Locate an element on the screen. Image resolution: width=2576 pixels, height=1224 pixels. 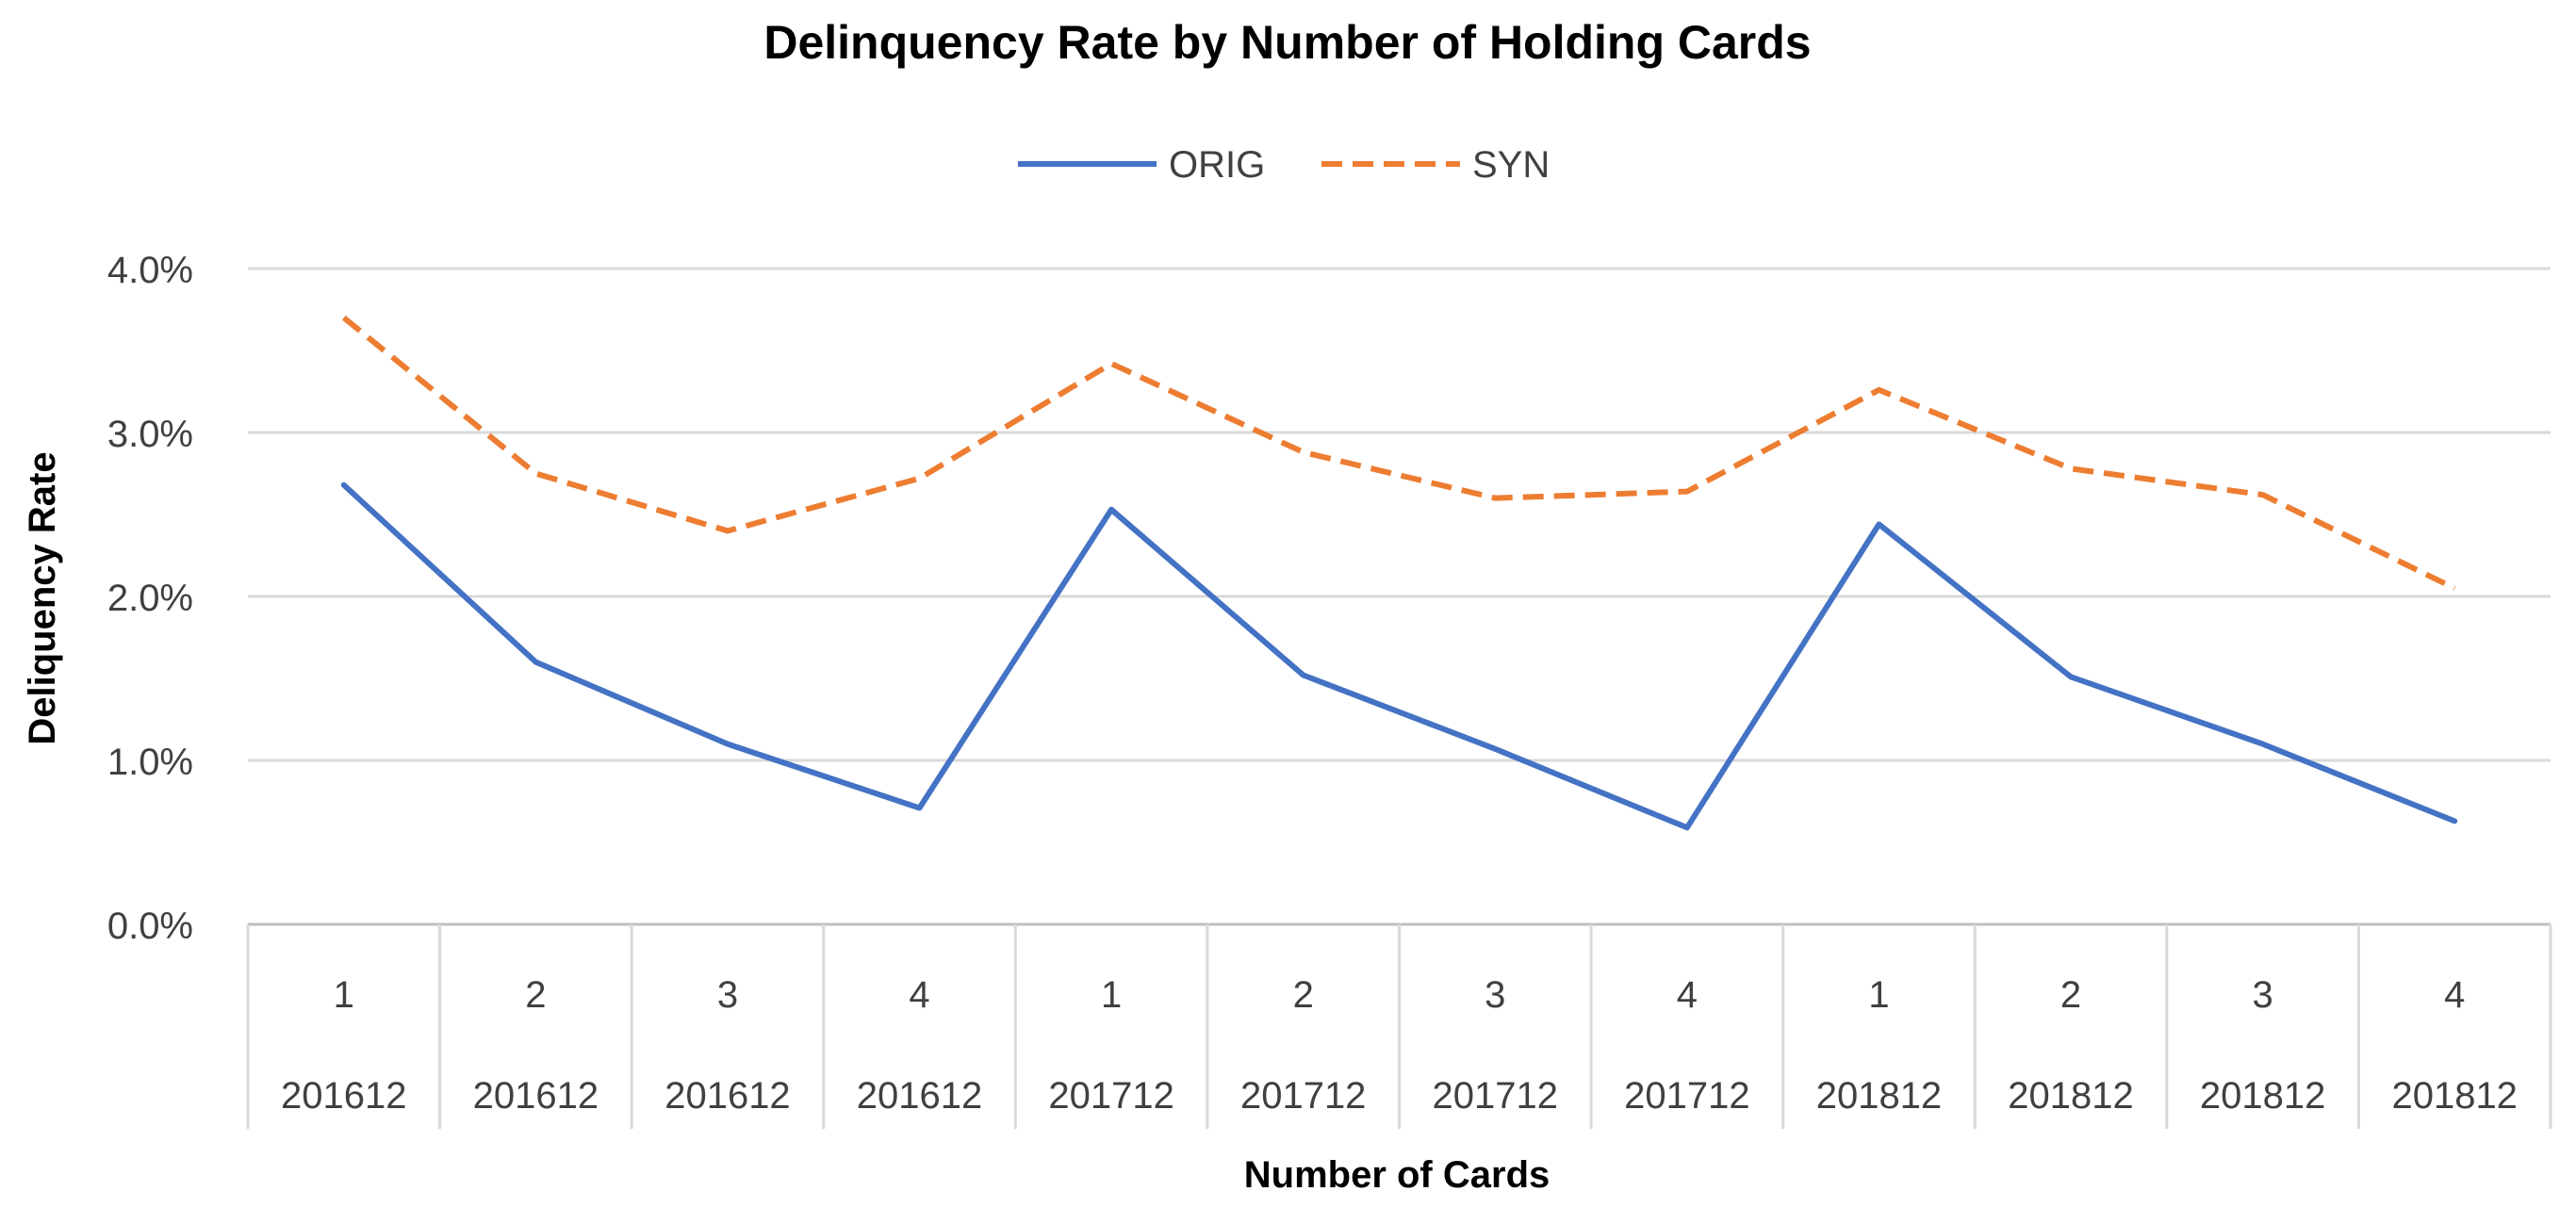
y-tick-label: 3.0% is located at coordinates (150, 434).